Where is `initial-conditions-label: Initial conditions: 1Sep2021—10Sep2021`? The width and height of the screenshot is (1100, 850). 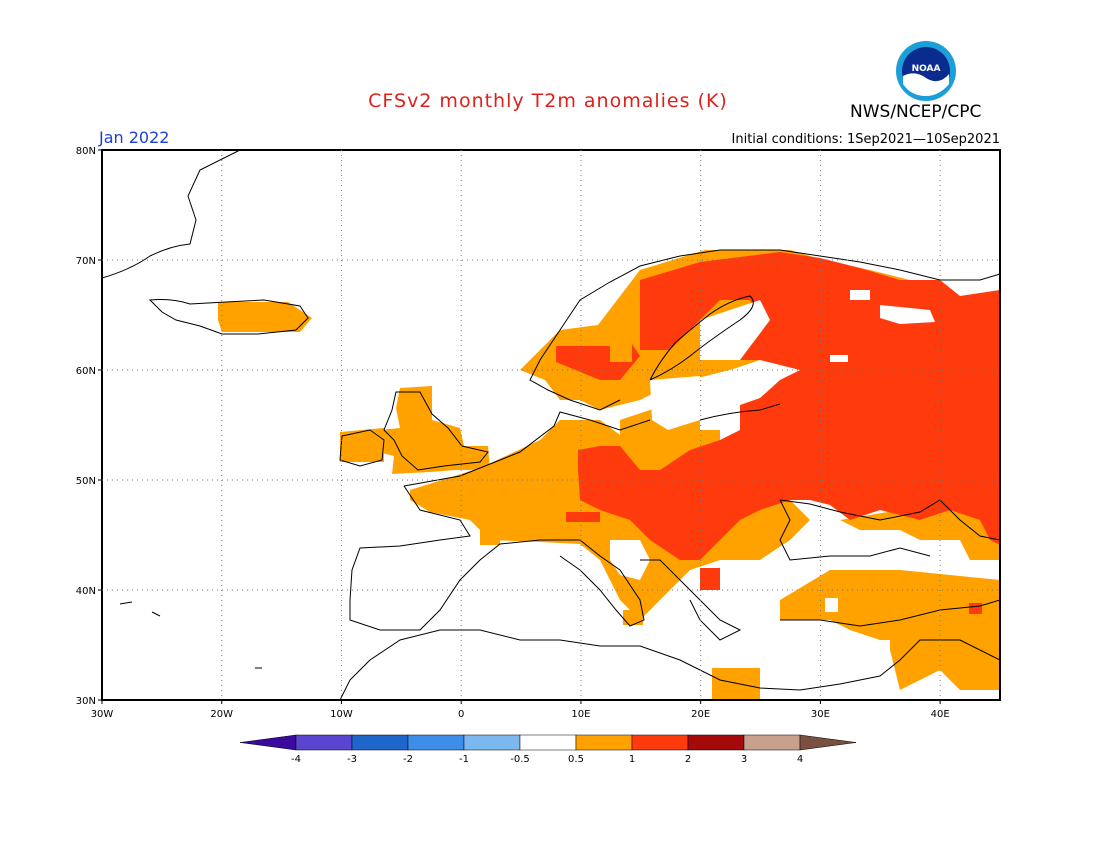
initial-conditions-label: Initial conditions: 1Sep2021—10Sep2021 is located at coordinates (865, 139).